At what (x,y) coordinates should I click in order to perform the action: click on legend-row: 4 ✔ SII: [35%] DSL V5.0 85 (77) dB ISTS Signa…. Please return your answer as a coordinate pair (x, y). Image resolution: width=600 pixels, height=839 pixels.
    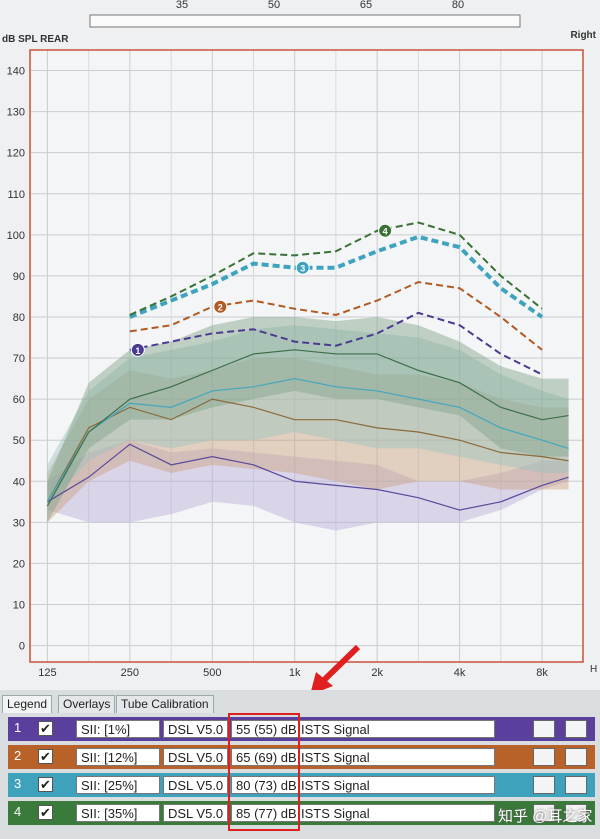
    Looking at the image, I should click on (301, 813).